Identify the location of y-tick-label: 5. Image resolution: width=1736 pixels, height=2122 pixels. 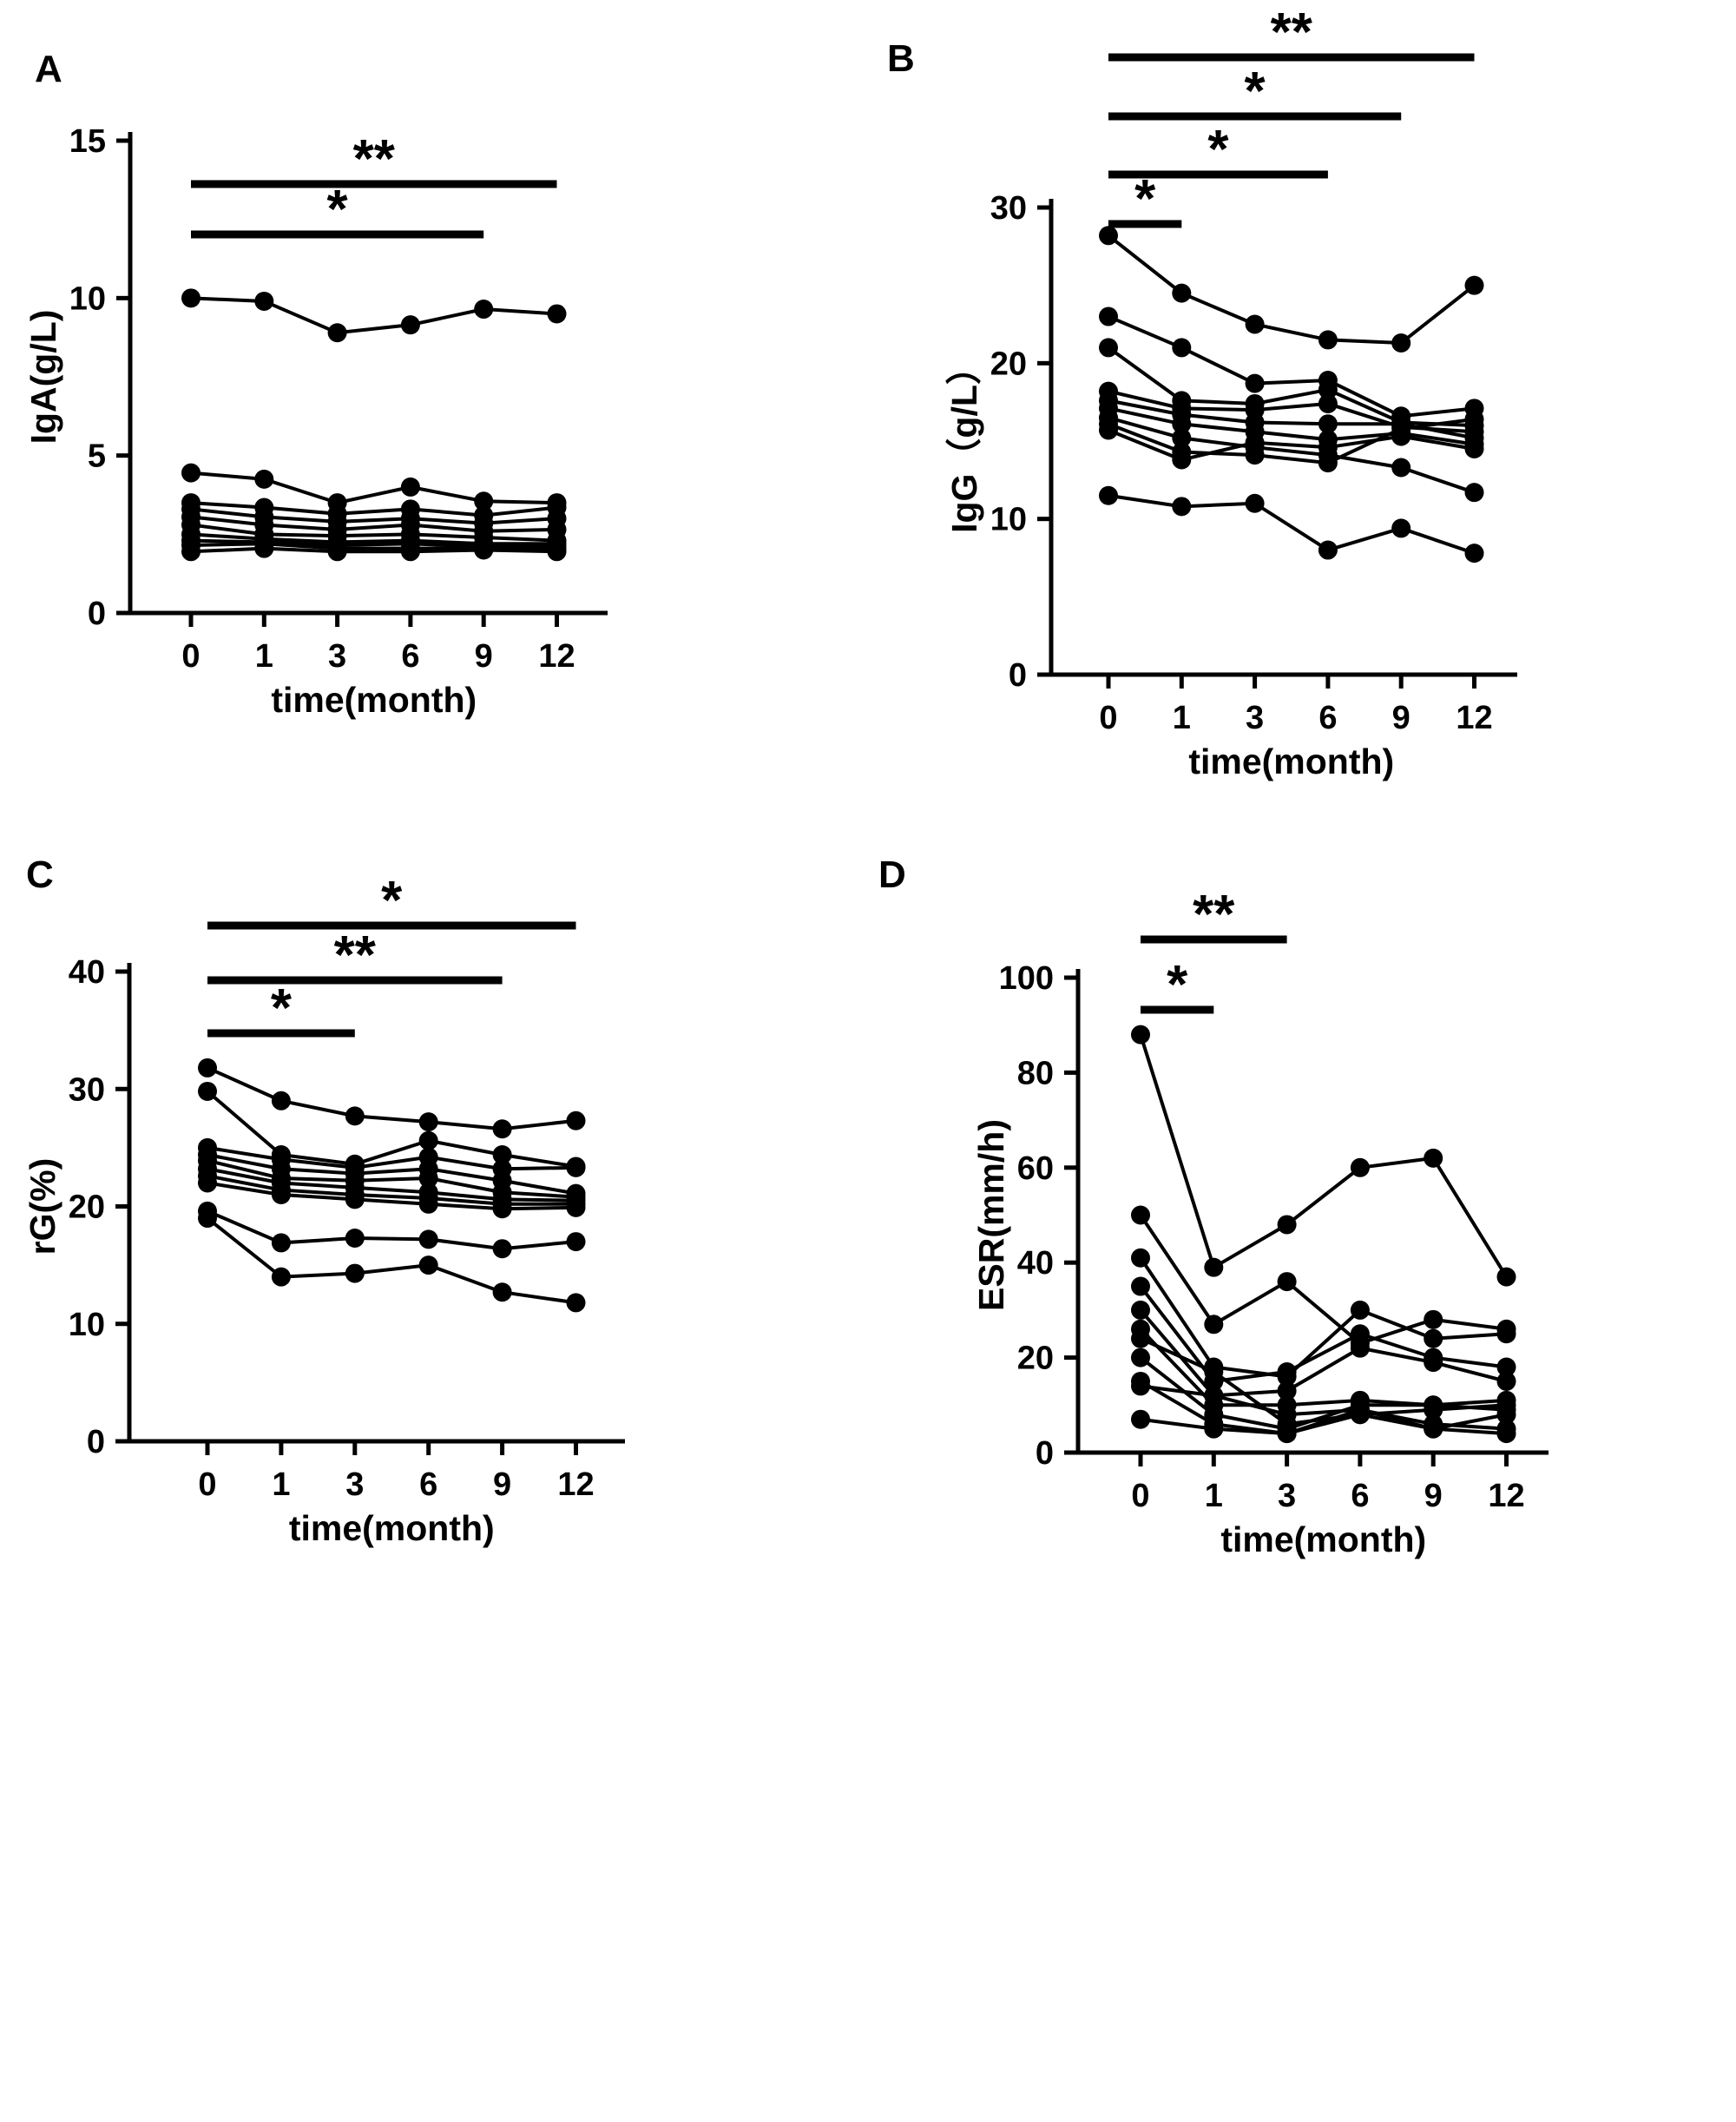
(97, 456).